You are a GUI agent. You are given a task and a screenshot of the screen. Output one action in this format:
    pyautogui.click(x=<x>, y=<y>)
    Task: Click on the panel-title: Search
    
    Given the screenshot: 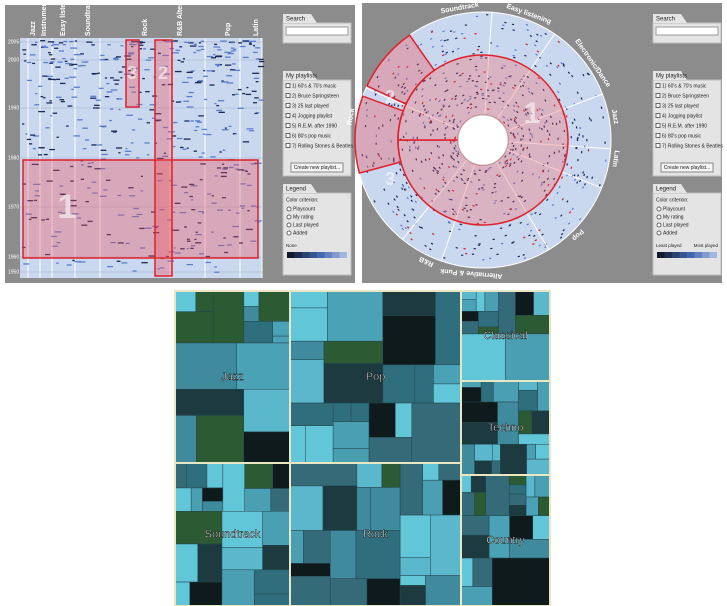 What is the action you would take?
    pyautogui.click(x=665, y=20)
    